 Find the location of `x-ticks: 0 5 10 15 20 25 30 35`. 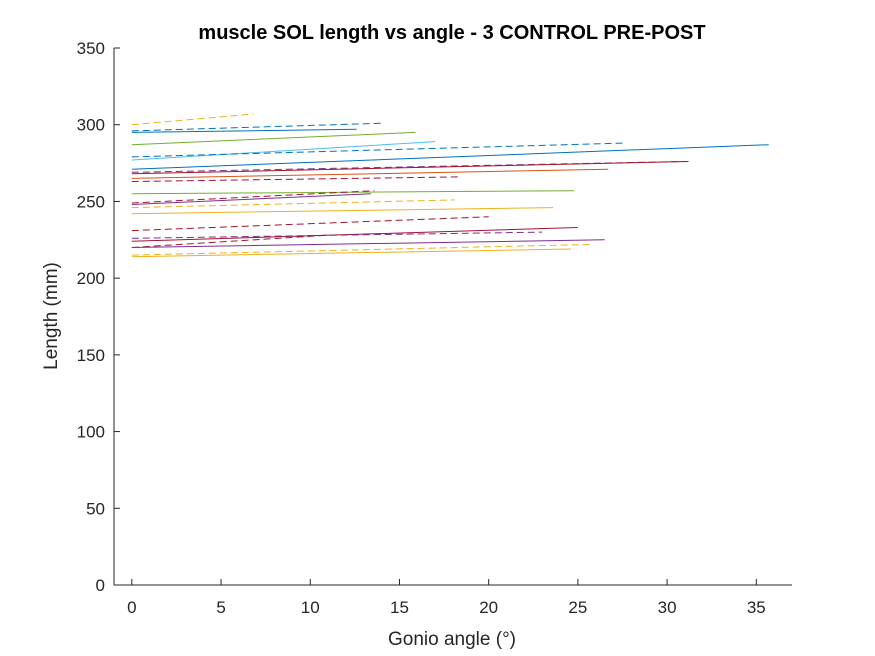

x-ticks: 0 5 10 15 20 25 30 35 is located at coordinates (446, 598).